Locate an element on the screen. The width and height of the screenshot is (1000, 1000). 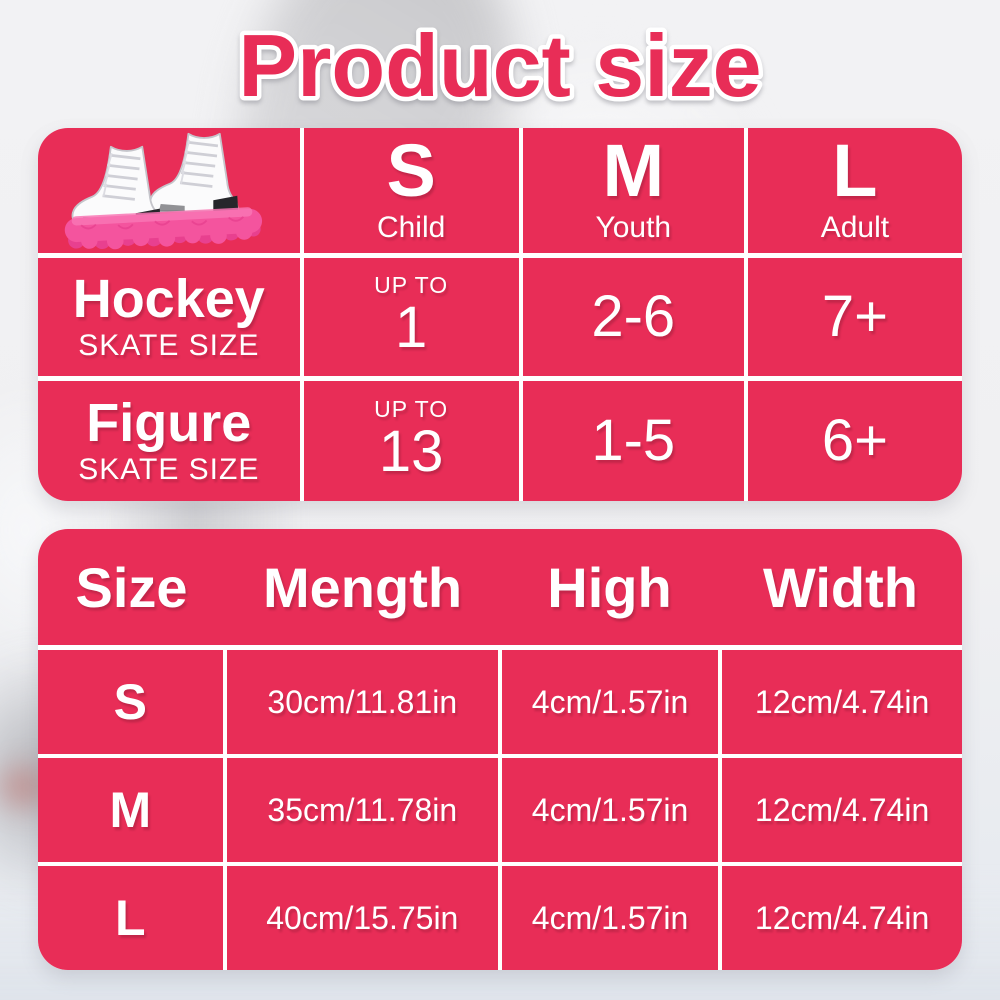
skate-type-label: Hockey is located at coordinates (168, 298).